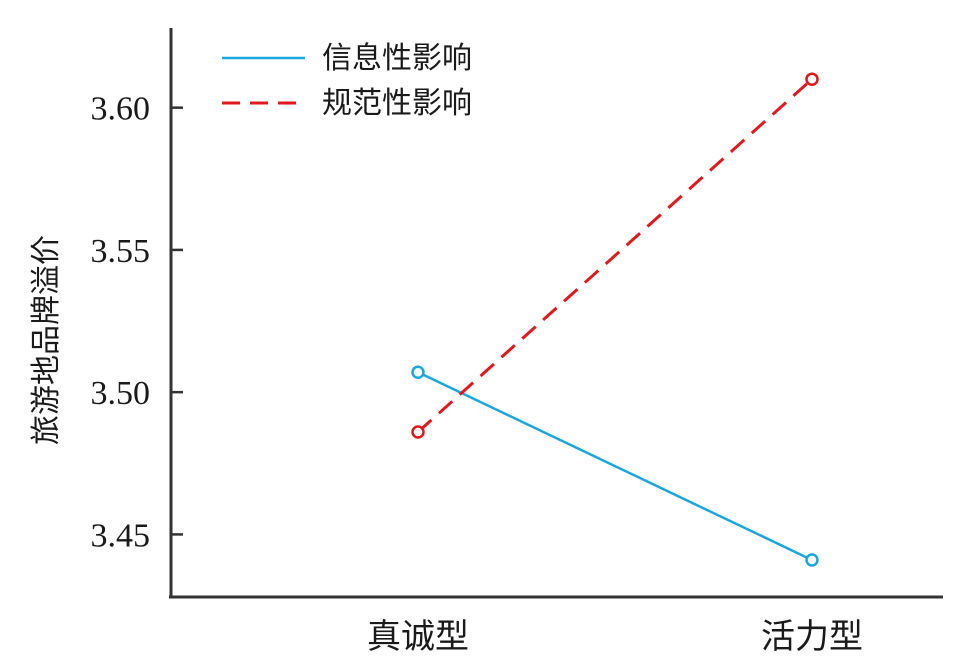  I want to click on y-tick-label: 3.55, so click(121, 251).